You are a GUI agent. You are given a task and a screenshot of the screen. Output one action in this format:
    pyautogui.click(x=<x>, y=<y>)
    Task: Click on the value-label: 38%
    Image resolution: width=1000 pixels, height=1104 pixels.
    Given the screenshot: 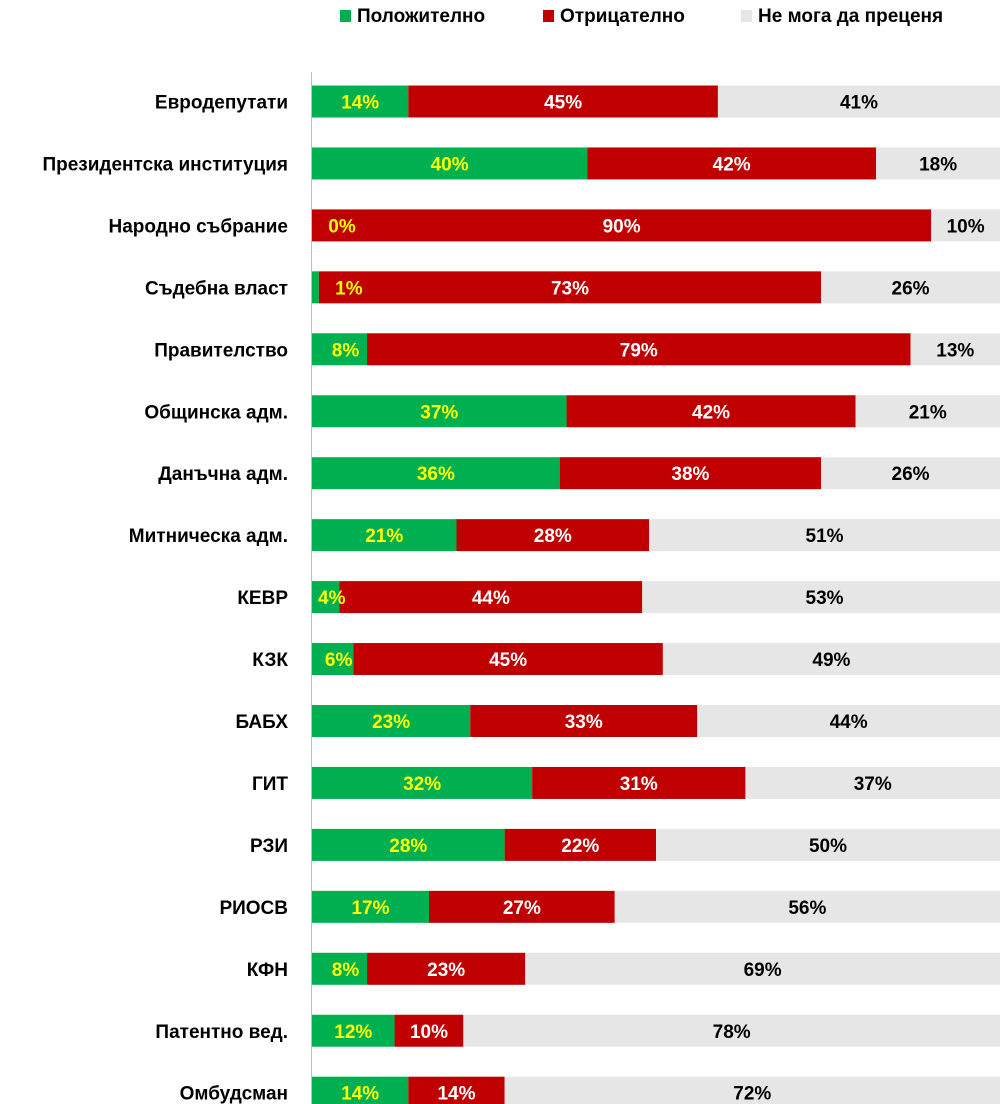 What is the action you would take?
    pyautogui.click(x=690, y=474)
    